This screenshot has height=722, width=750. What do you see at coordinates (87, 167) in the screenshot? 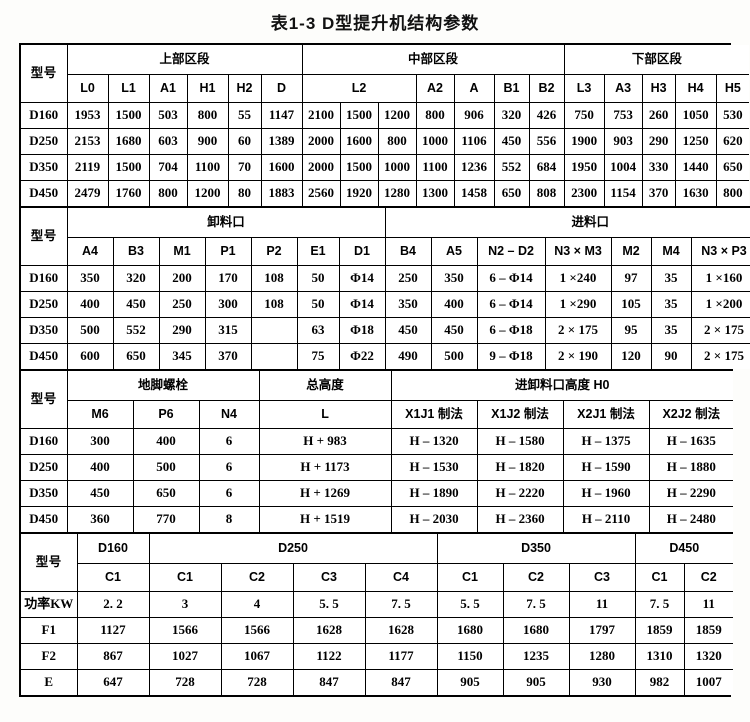
I see `cell: 2119` at bounding box center [87, 167].